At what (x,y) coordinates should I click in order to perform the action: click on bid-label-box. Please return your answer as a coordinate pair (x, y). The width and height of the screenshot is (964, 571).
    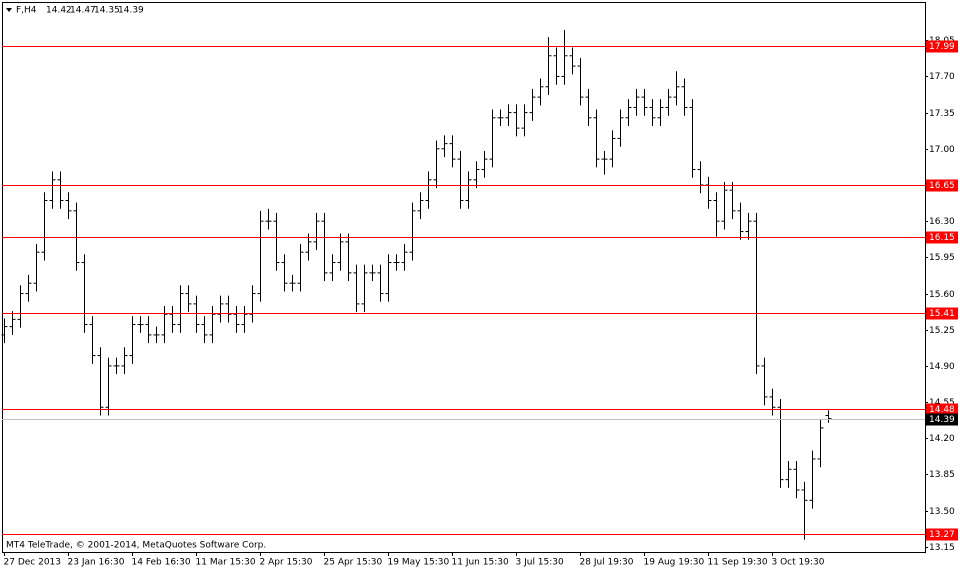
    Looking at the image, I should click on (942, 419).